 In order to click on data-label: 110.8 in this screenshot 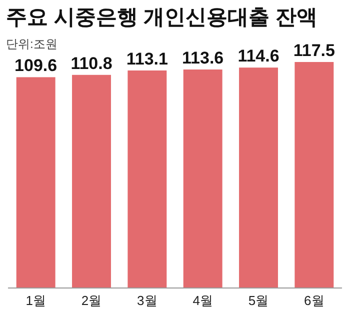, I will do `click(91, 63)`.